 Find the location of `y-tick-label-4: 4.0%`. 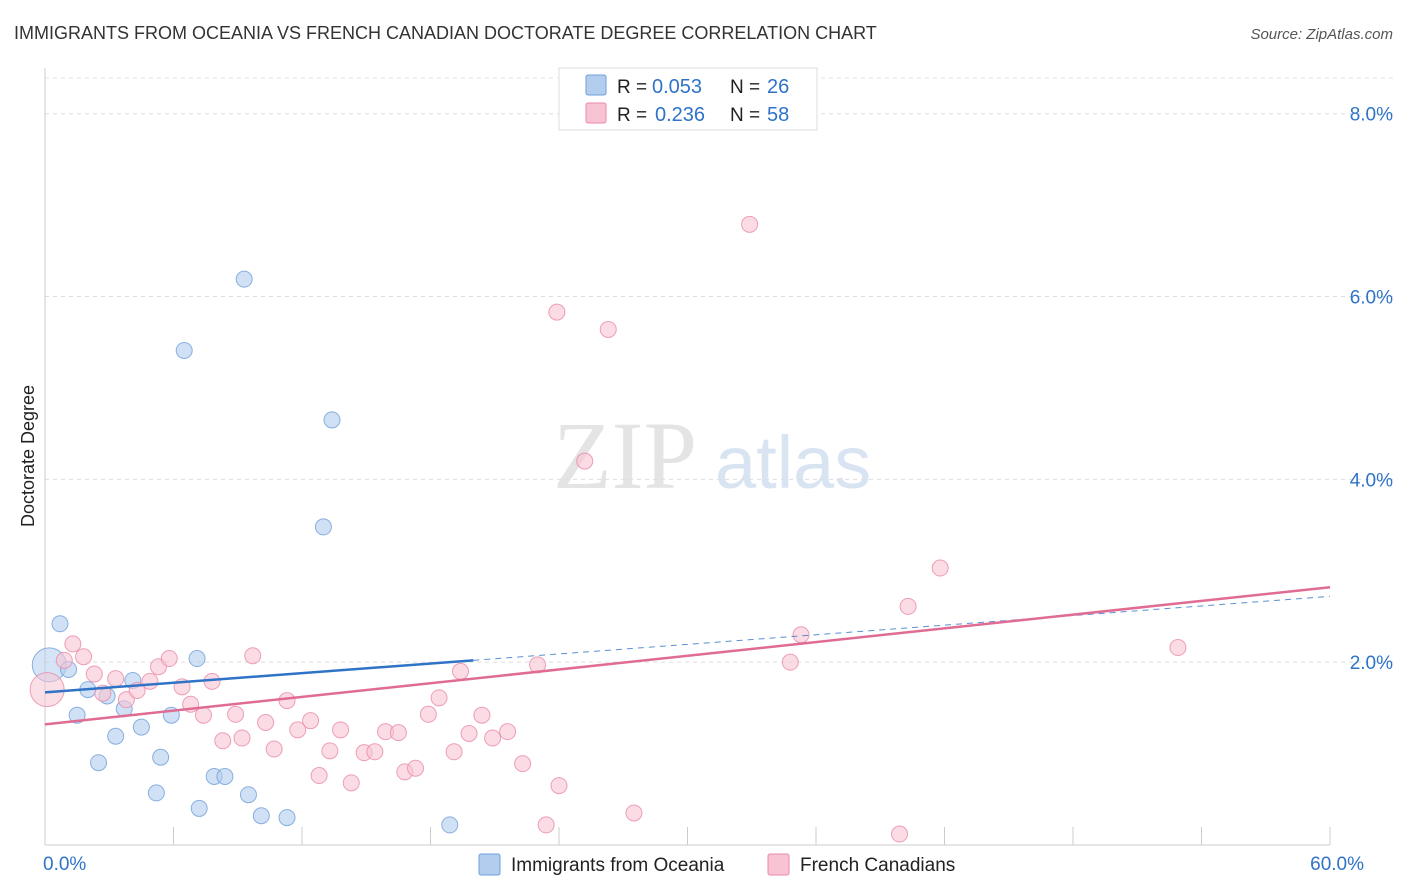

y-tick-label-4: 4.0% is located at coordinates (1371, 480).